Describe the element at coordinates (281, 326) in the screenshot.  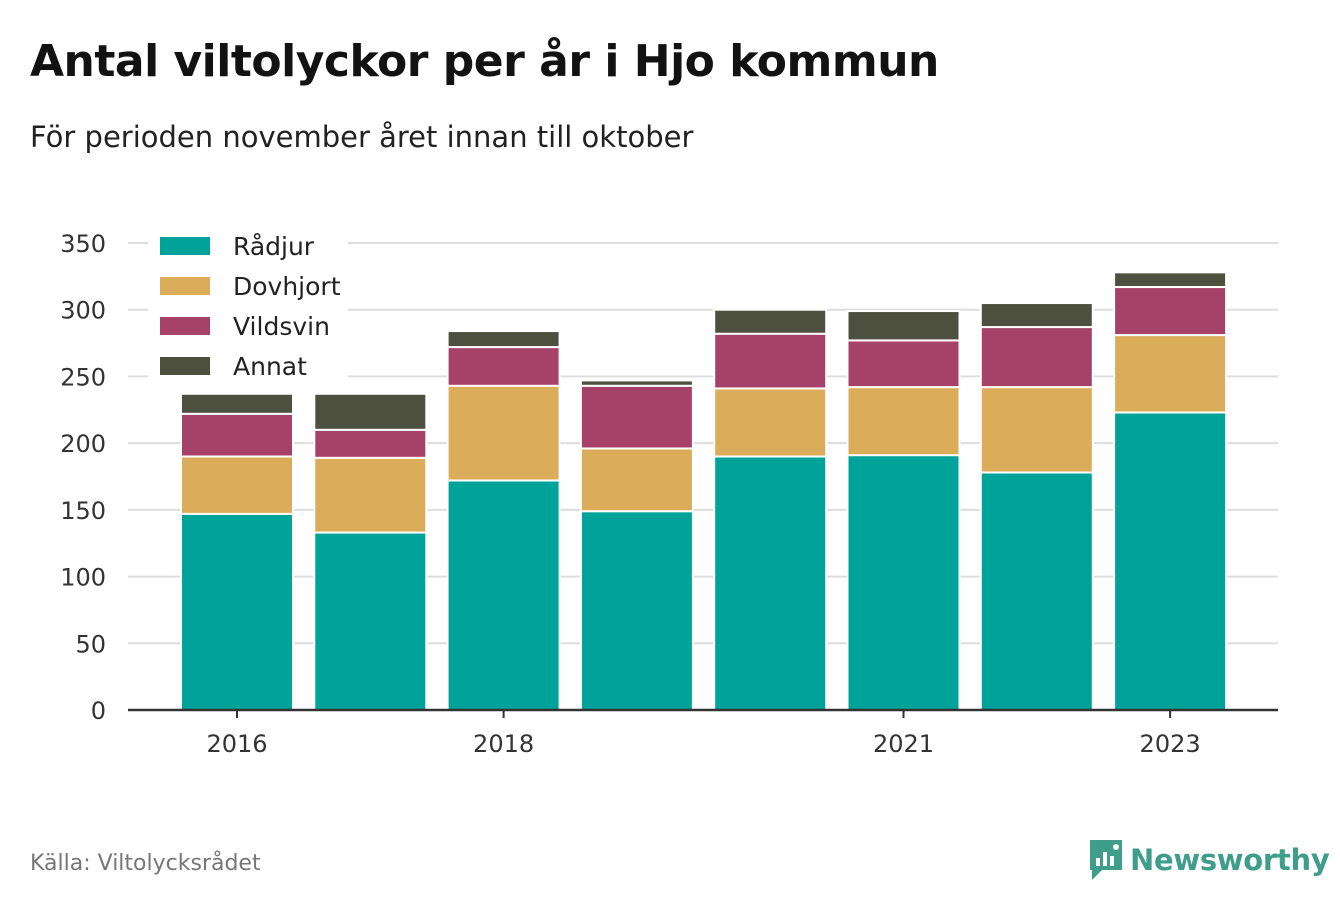
I see `legend-label: Vildsvin` at that location.